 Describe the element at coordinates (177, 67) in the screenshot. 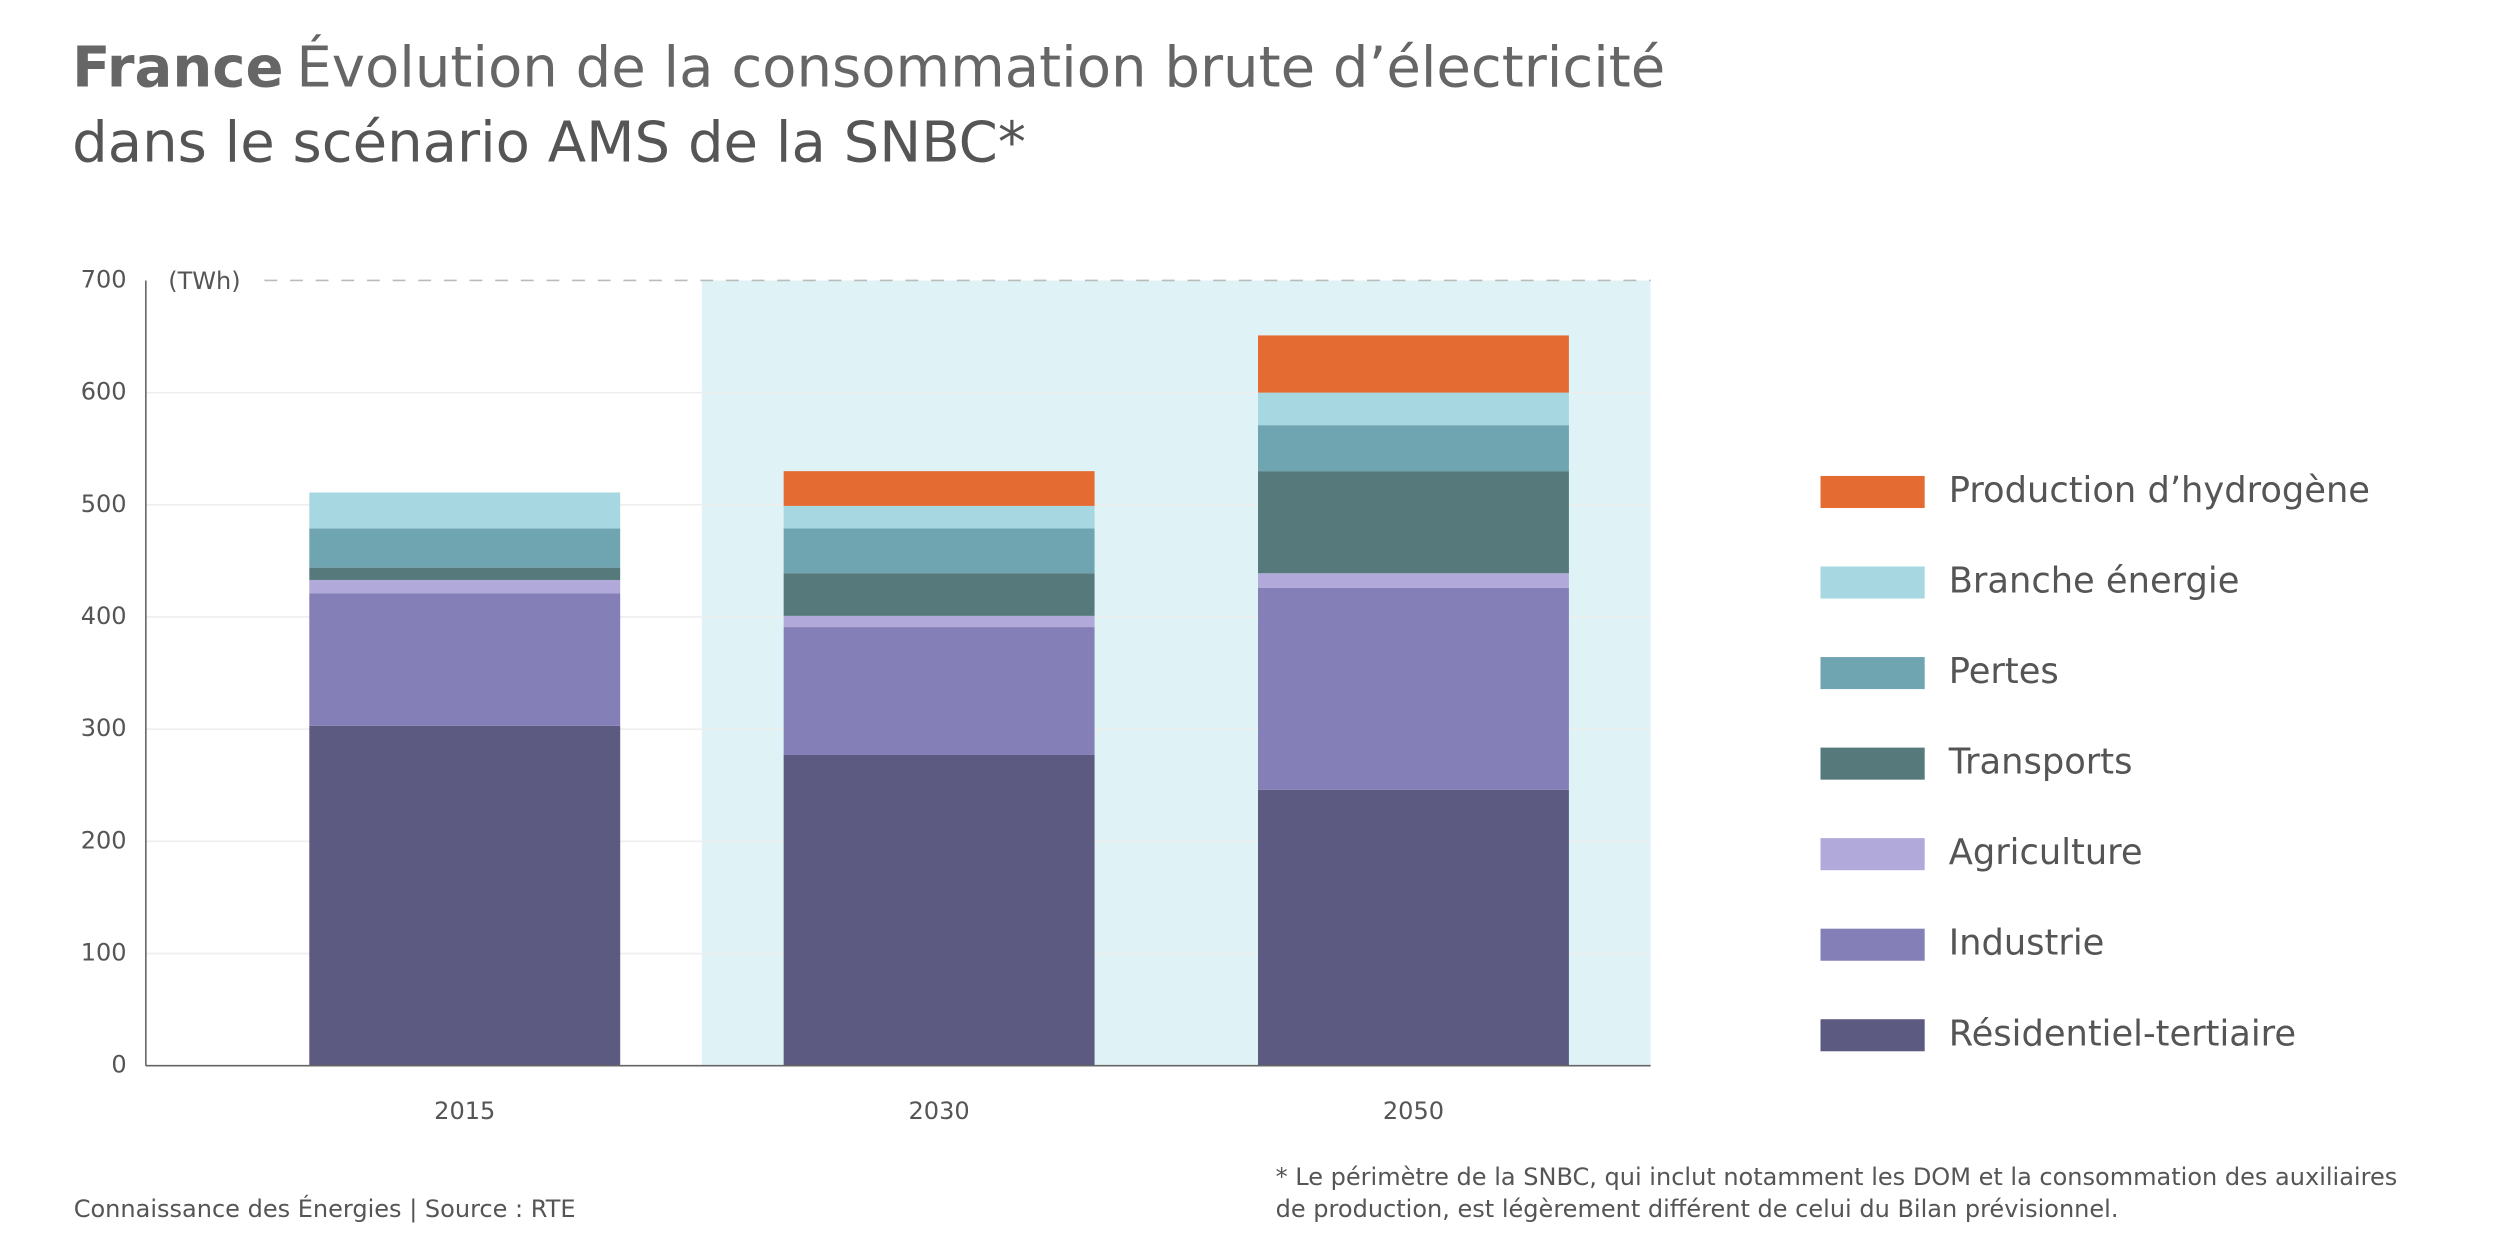

I see `title-prefix: France` at that location.